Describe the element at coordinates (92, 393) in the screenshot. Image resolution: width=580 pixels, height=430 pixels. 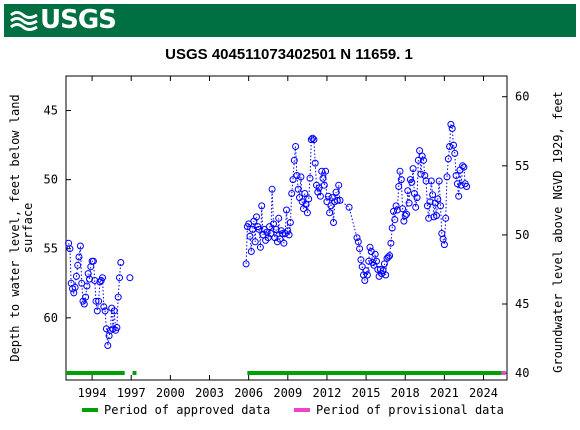
I see `x-tick-label: 1994` at that location.